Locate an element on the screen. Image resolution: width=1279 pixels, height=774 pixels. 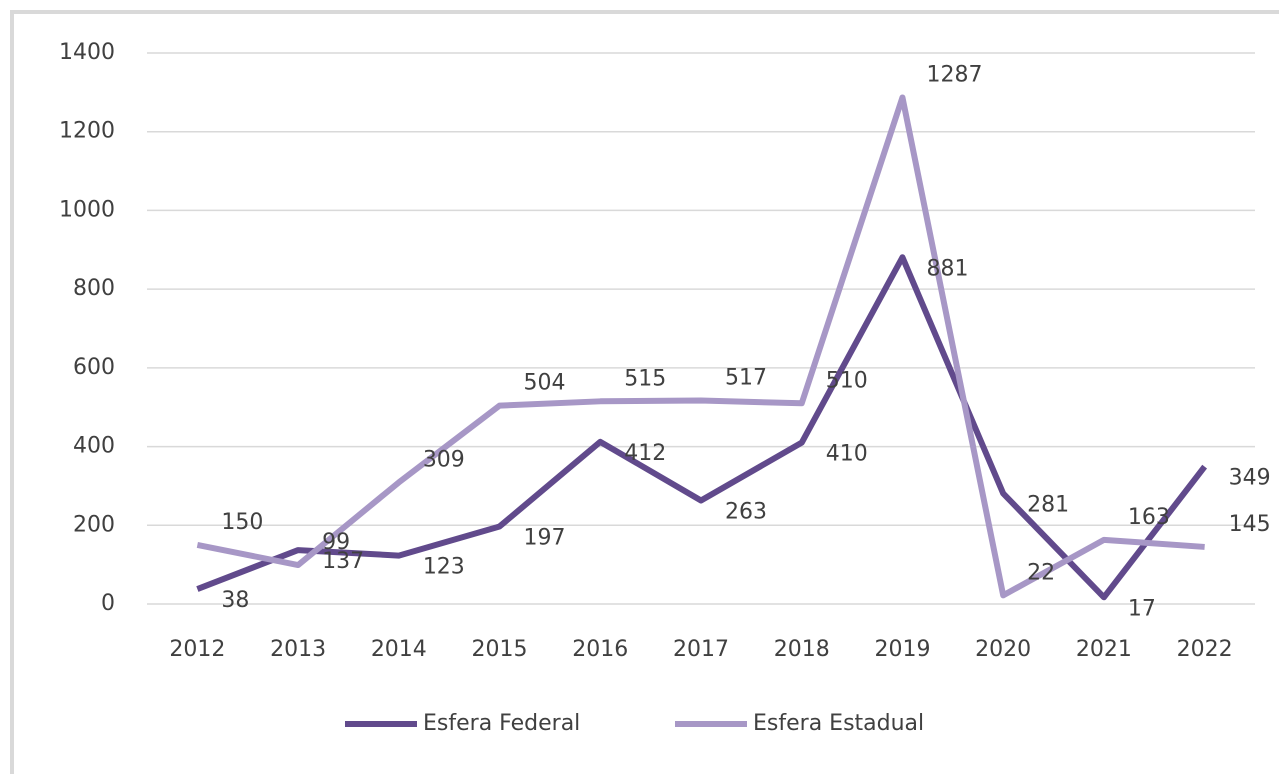
x-tick-label: 2019 is located at coordinates (902, 649).